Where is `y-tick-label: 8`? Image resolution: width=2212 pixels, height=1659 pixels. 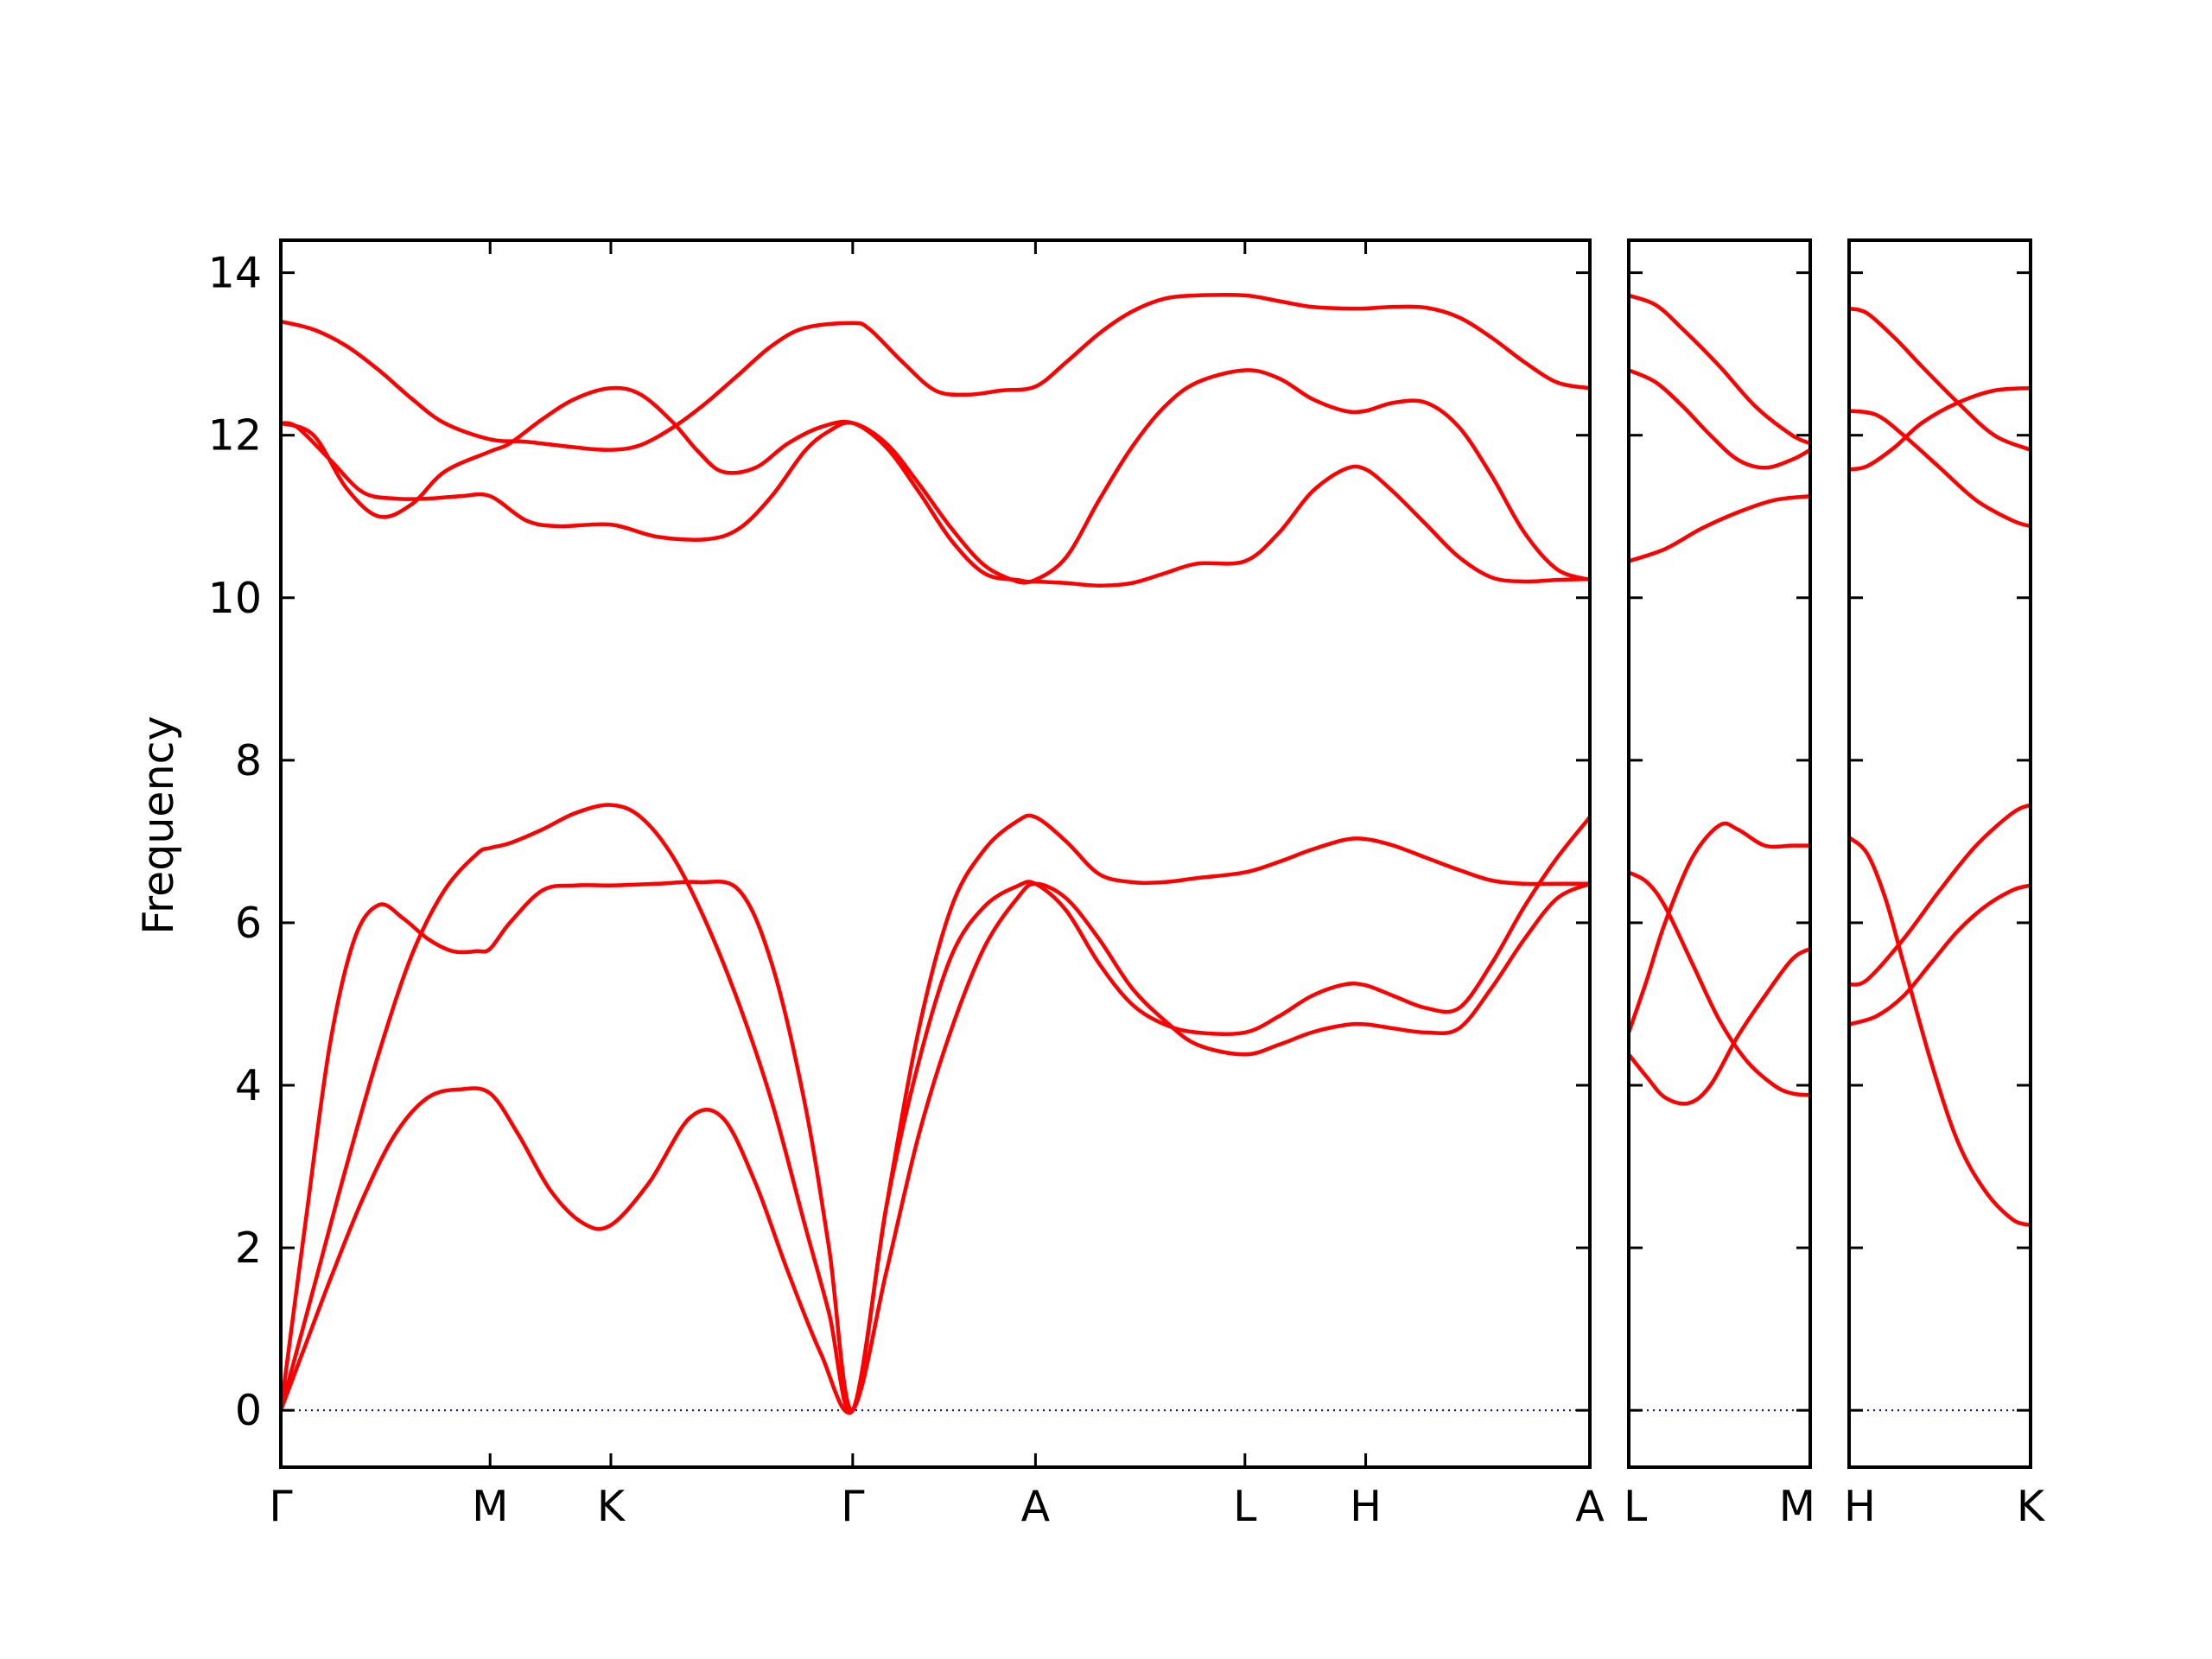
y-tick-label: 8 is located at coordinates (248, 760).